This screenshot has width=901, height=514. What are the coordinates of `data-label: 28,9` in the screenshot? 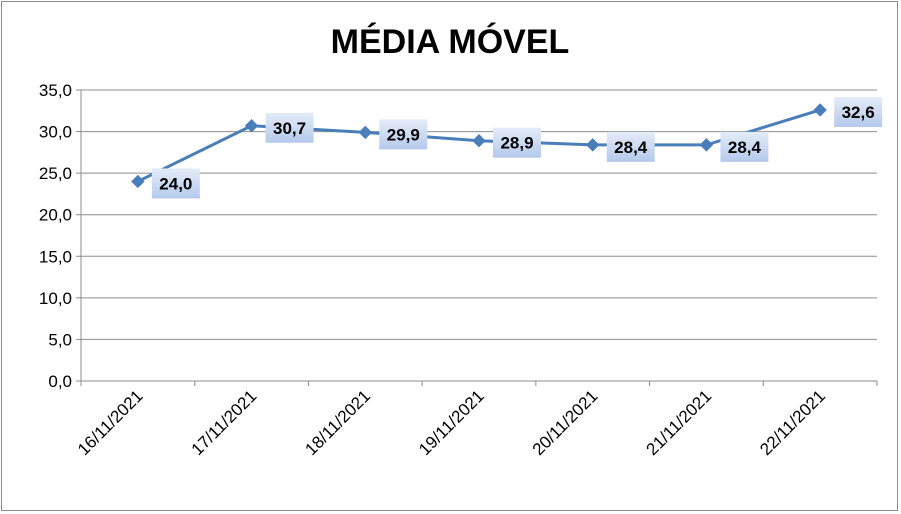 It's located at (516, 143).